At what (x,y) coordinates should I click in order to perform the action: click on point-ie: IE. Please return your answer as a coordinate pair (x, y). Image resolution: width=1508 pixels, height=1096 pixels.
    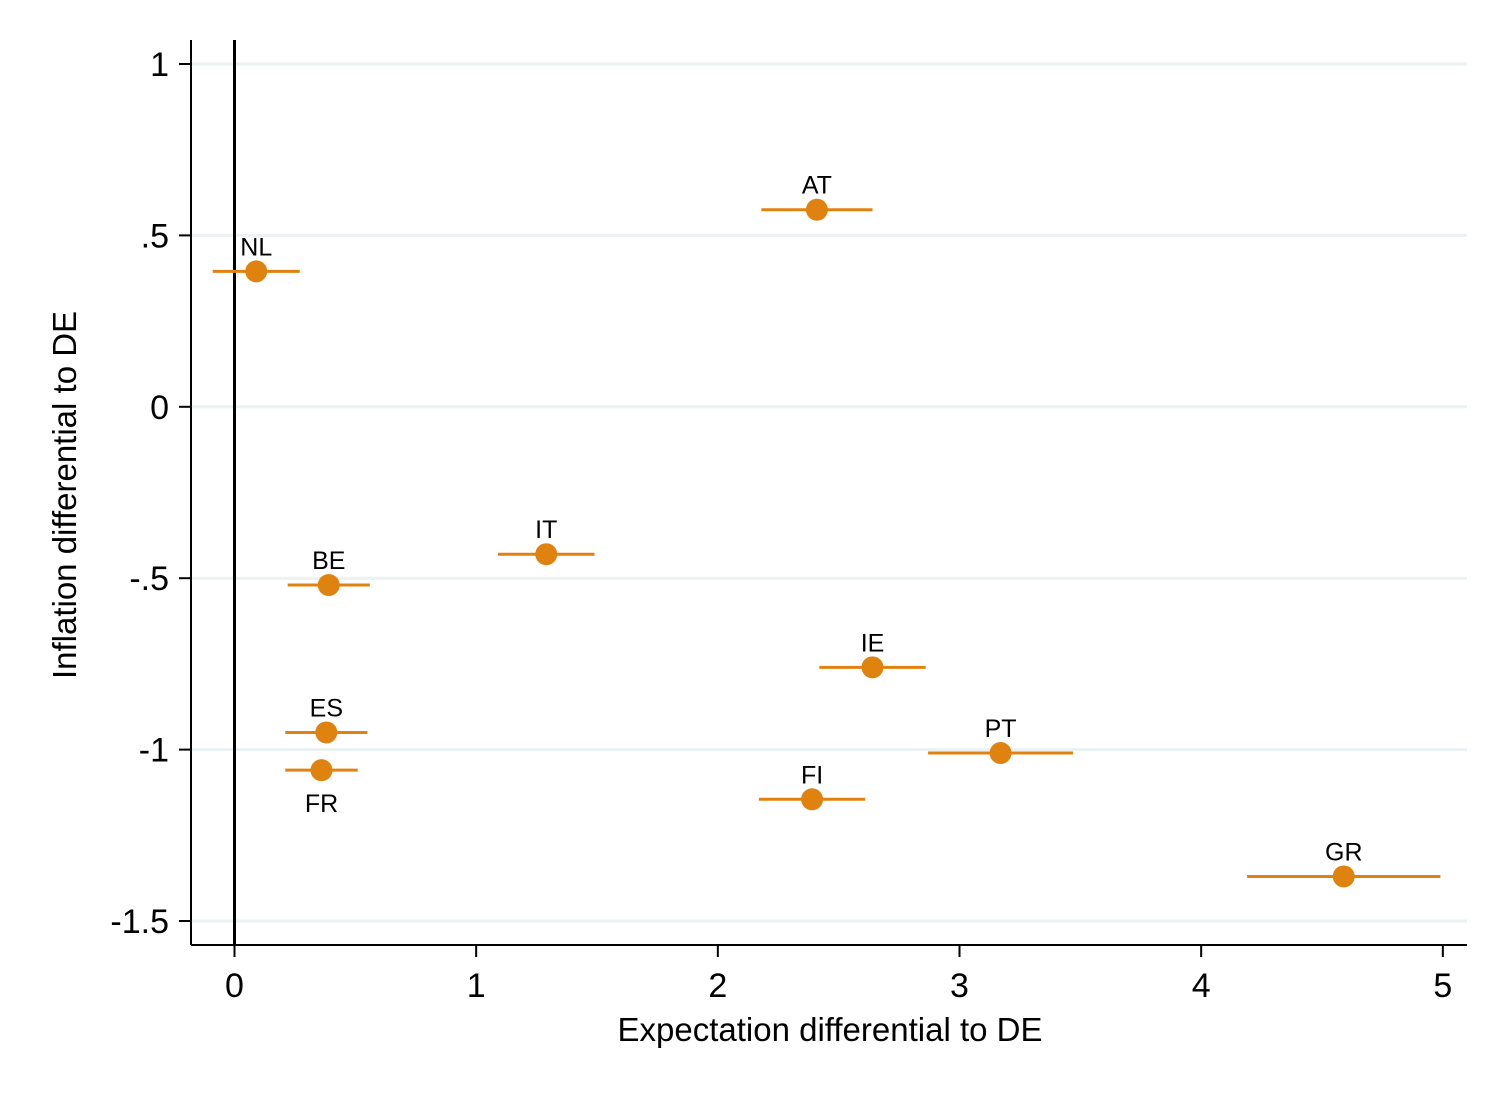
    Looking at the image, I should click on (872, 654).